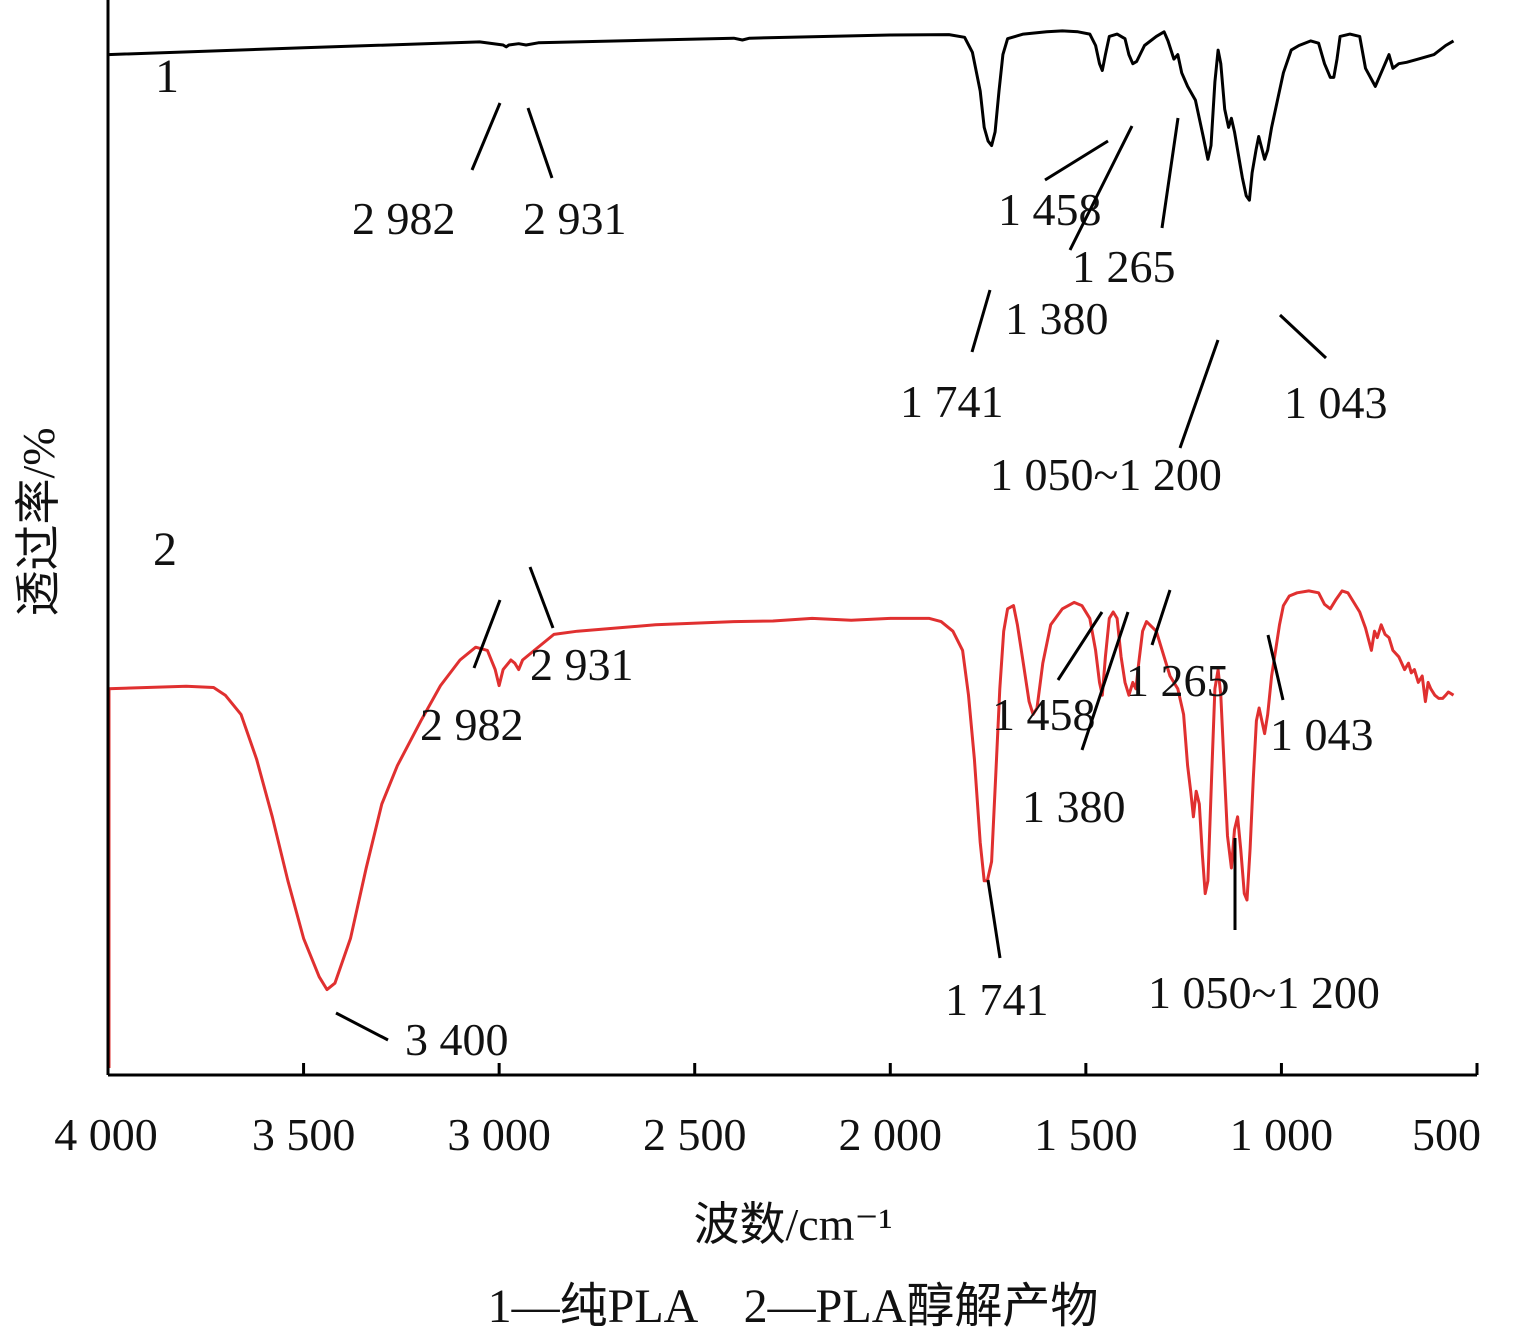 The image size is (1526, 1339). I want to click on x-tick-label: 2 000, so click(891, 1134).